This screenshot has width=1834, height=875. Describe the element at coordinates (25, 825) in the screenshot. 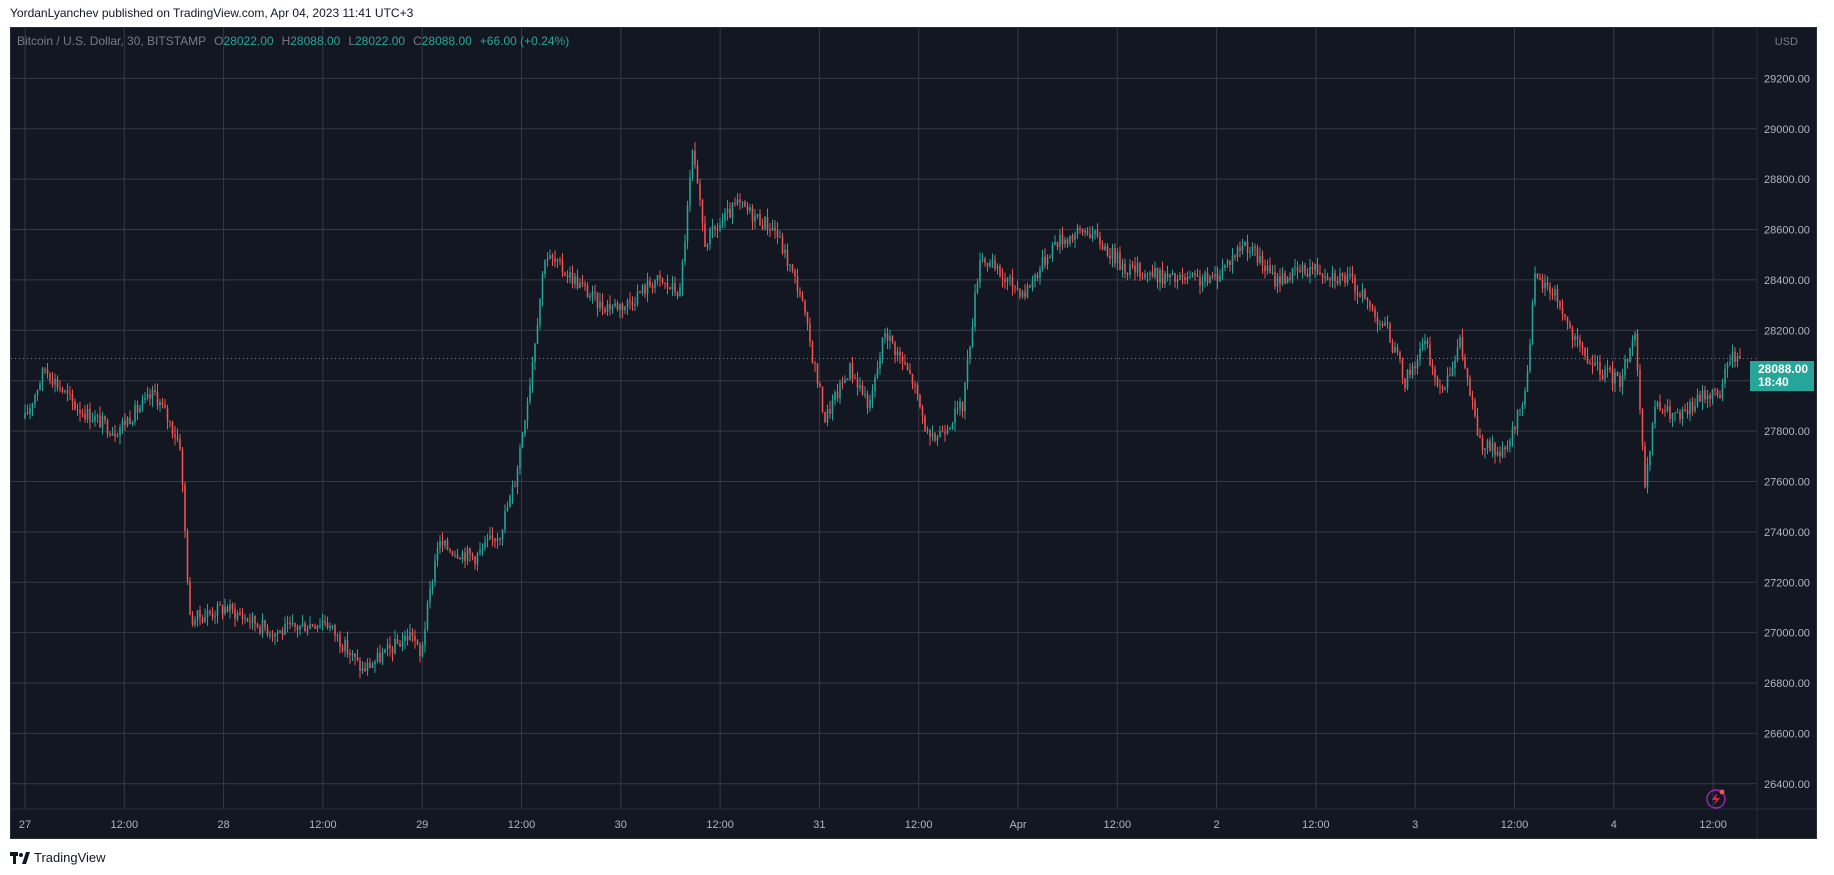

I see `time-tick-label: 27` at that location.